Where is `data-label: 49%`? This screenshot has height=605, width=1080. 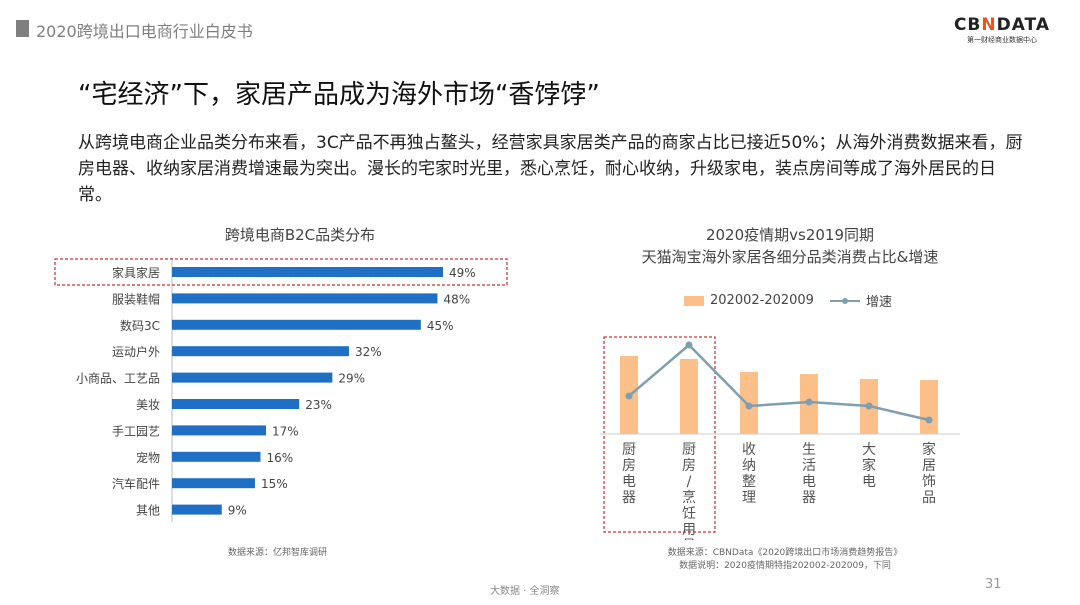 data-label: 49% is located at coordinates (462, 273).